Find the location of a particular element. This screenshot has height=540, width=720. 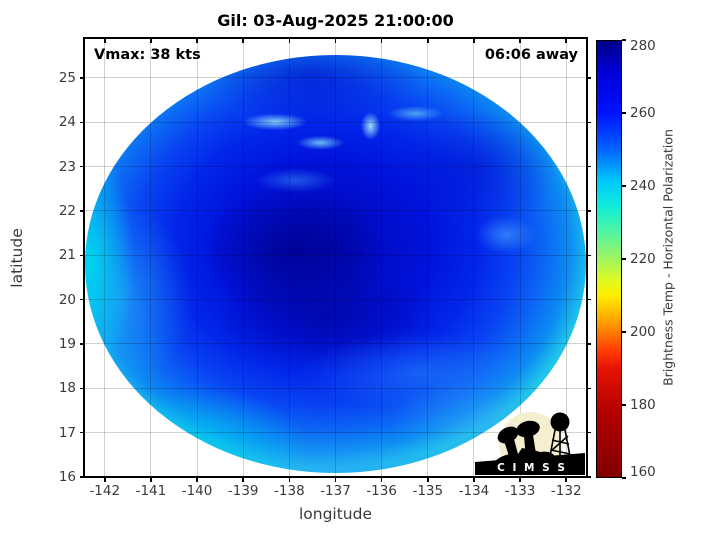

y-tick-label: 19 is located at coordinates (67, 343).